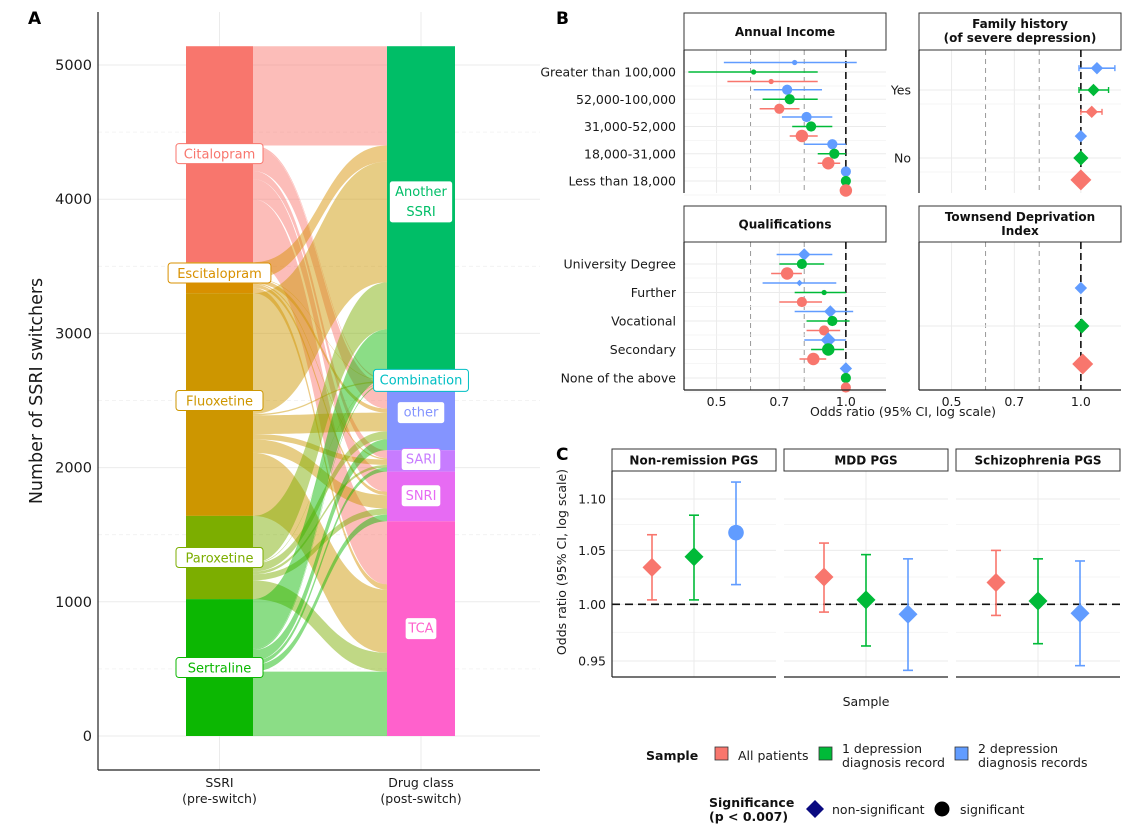 The height and width of the screenshot is (827, 1148). I want to click on x-axis-label: (pre-switch), so click(219, 798).